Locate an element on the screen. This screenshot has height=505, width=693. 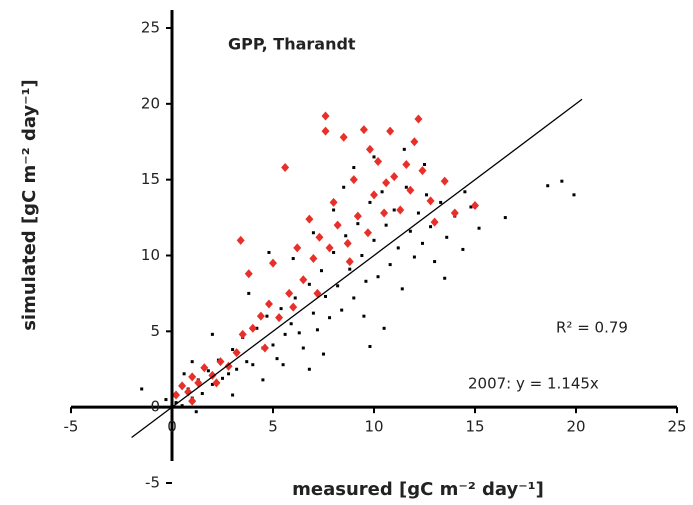
y-tick-label: -5 is located at coordinates (152, 483).